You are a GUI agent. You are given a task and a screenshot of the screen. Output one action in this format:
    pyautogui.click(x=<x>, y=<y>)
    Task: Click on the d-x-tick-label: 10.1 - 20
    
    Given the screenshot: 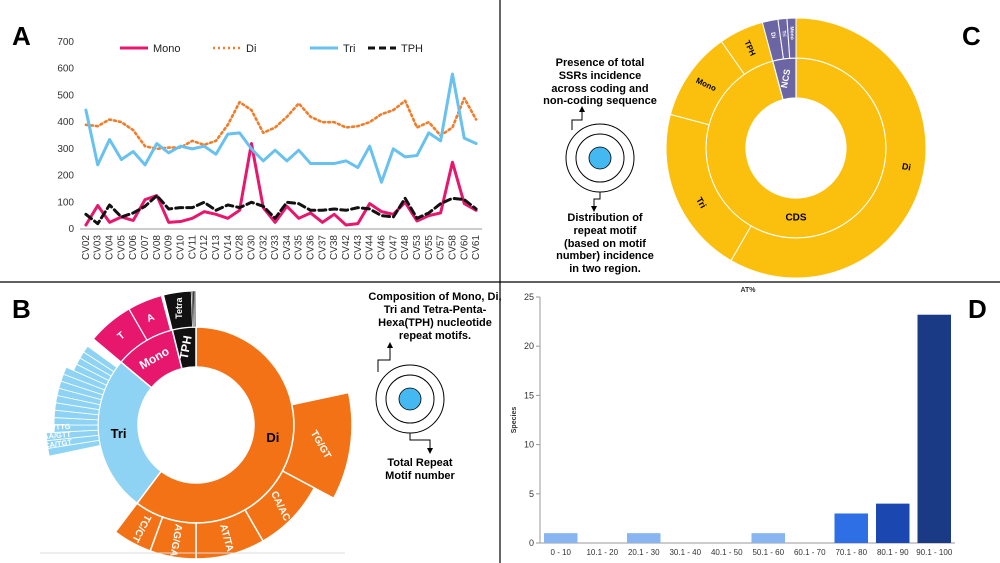 What is the action you would take?
    pyautogui.click(x=602, y=552)
    